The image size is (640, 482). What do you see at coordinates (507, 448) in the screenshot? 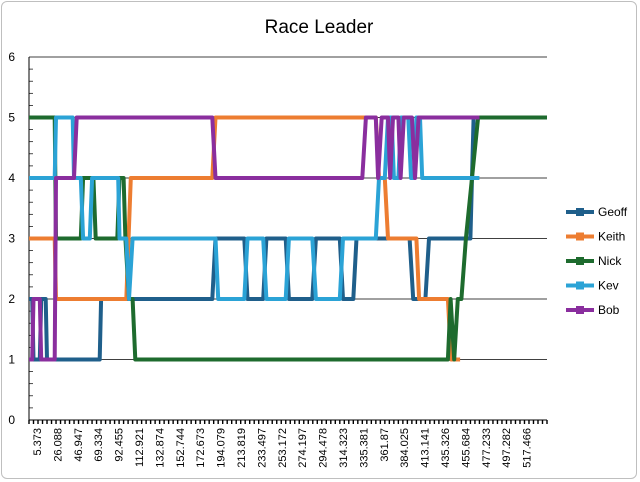
I see `x-tick-label: 497.282` at bounding box center [507, 448].